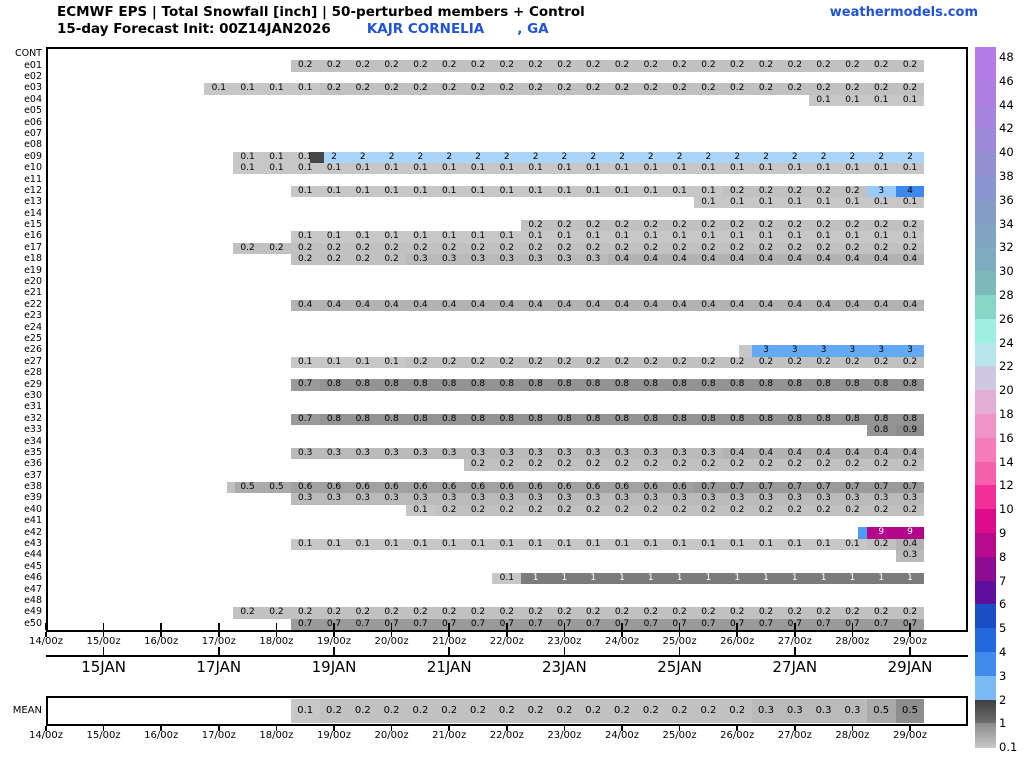  Describe the element at coordinates (533, 29) in the screenshot. I see `station-state: , GA` at that location.